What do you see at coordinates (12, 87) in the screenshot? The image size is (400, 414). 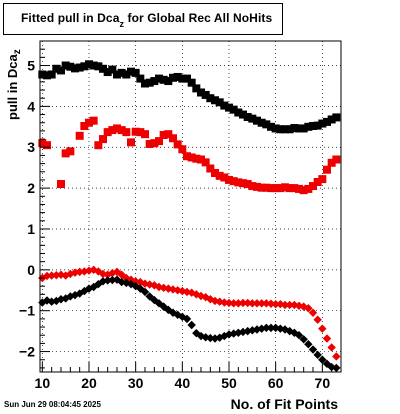 I see `y-axis-label-main: pull in Dca` at bounding box center [12, 87].